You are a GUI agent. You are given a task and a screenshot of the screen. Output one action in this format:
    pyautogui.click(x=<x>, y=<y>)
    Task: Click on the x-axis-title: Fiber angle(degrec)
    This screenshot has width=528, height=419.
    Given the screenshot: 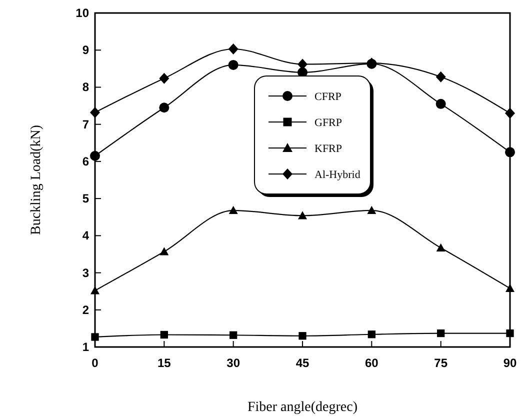 What is the action you would take?
    pyautogui.click(x=303, y=407)
    